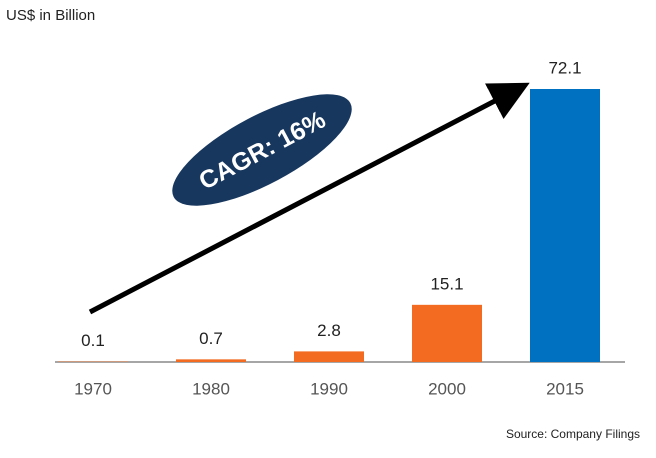 This screenshot has width=656, height=458. What do you see at coordinates (93, 340) in the screenshot?
I see `value-label: 0.1` at bounding box center [93, 340].